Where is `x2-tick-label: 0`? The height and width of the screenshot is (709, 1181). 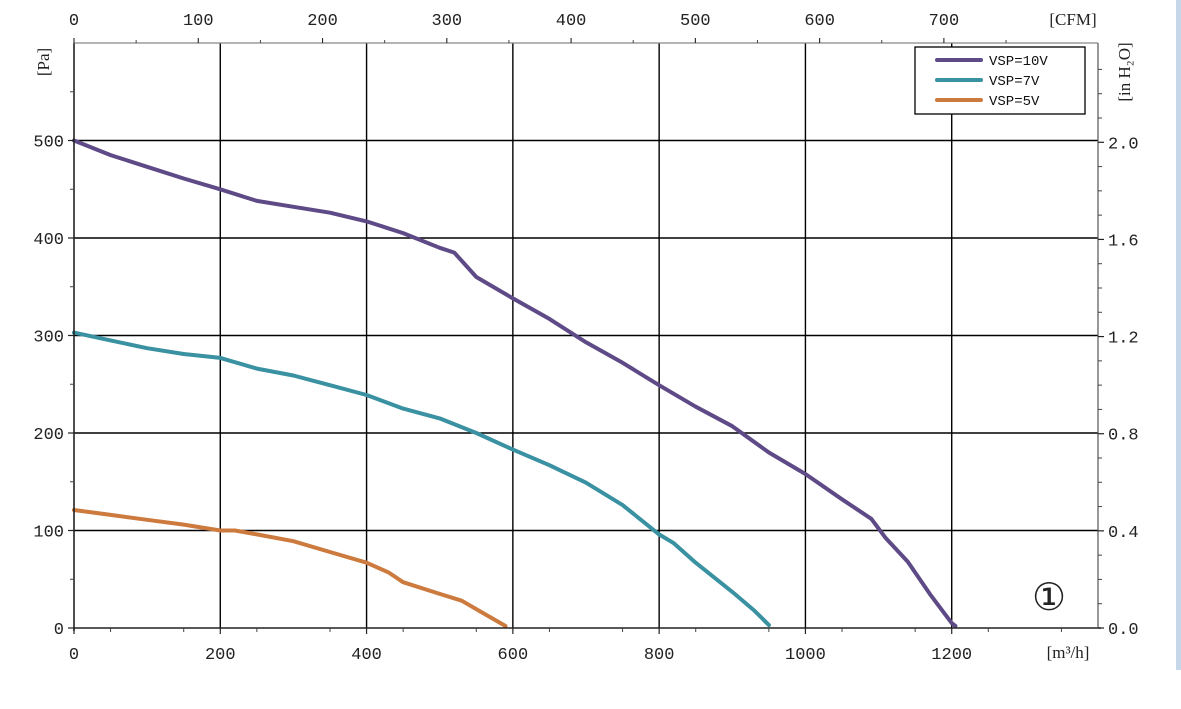 x2-tick-label: 0 is located at coordinates (74, 21).